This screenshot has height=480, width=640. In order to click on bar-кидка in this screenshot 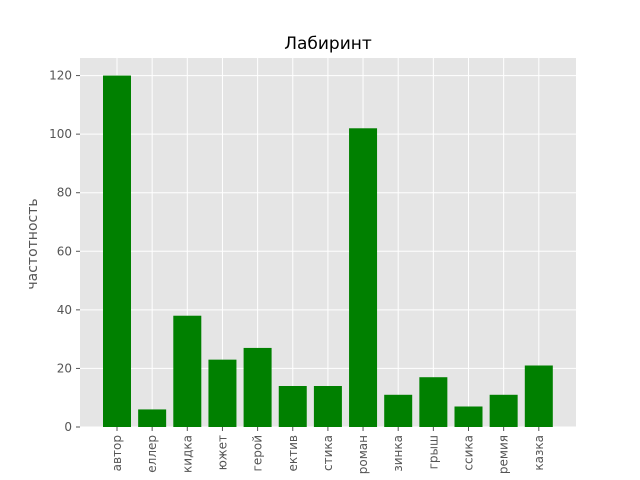, I will do `click(187, 371)`.